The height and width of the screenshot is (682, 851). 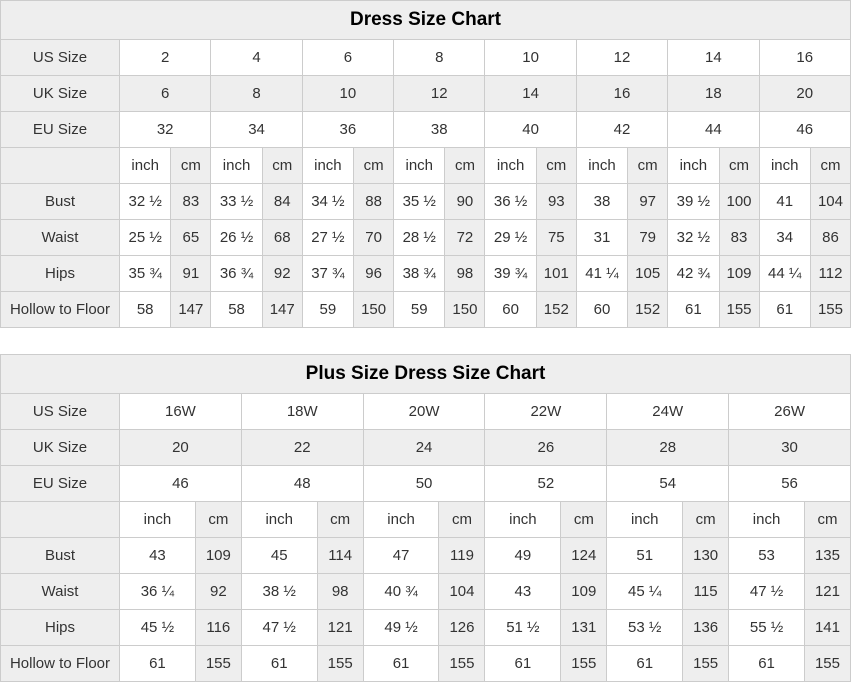 What do you see at coordinates (706, 591) in the screenshot?
I see `measure-cm-cell: 115` at bounding box center [706, 591].